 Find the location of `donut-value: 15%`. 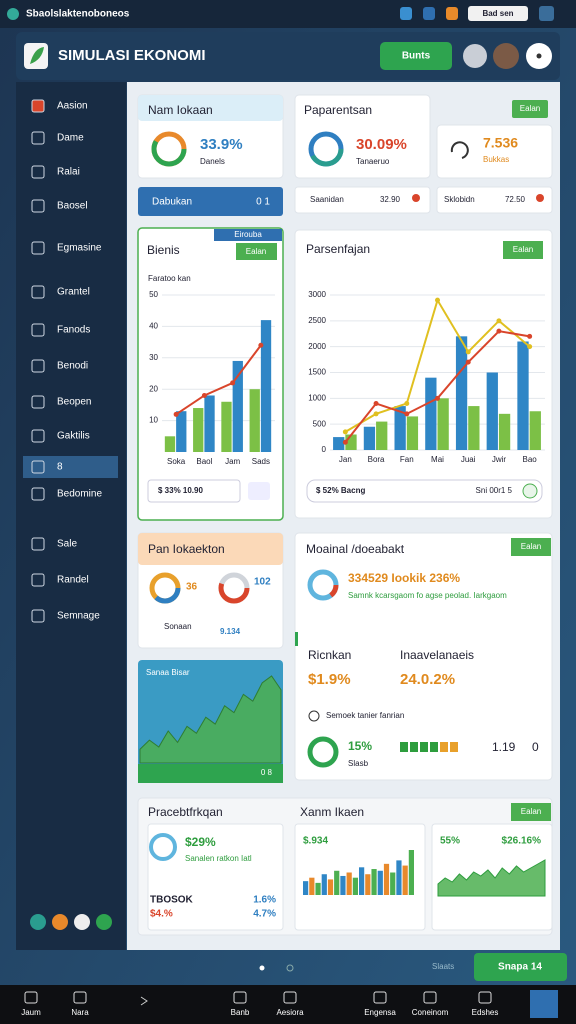

donut-value: 15% is located at coordinates (360, 746).